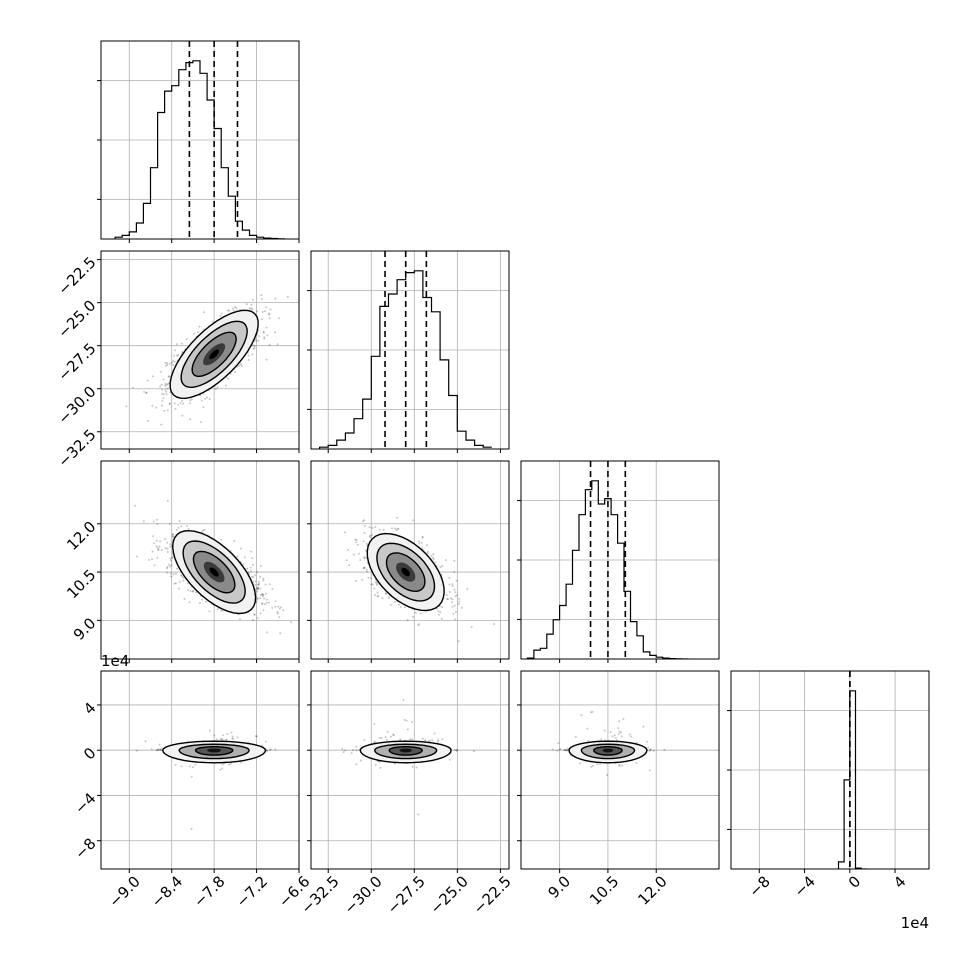 The width and height of the screenshot is (970, 970). Describe the element at coordinates (607, 569) in the screenshot. I see `histogram-step` at that location.